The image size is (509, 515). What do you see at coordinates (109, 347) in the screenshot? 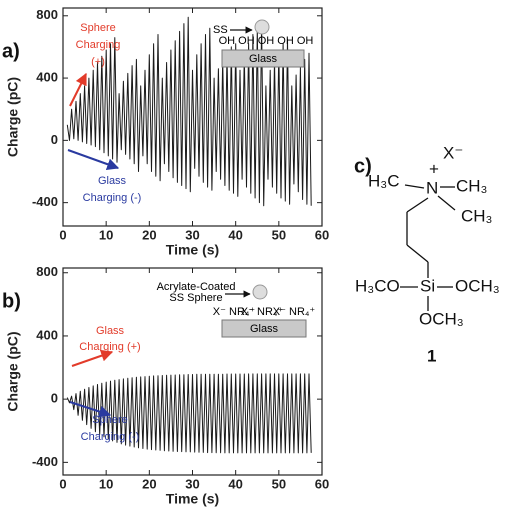
I see `annotation: Charging (+)` at bounding box center [109, 347].